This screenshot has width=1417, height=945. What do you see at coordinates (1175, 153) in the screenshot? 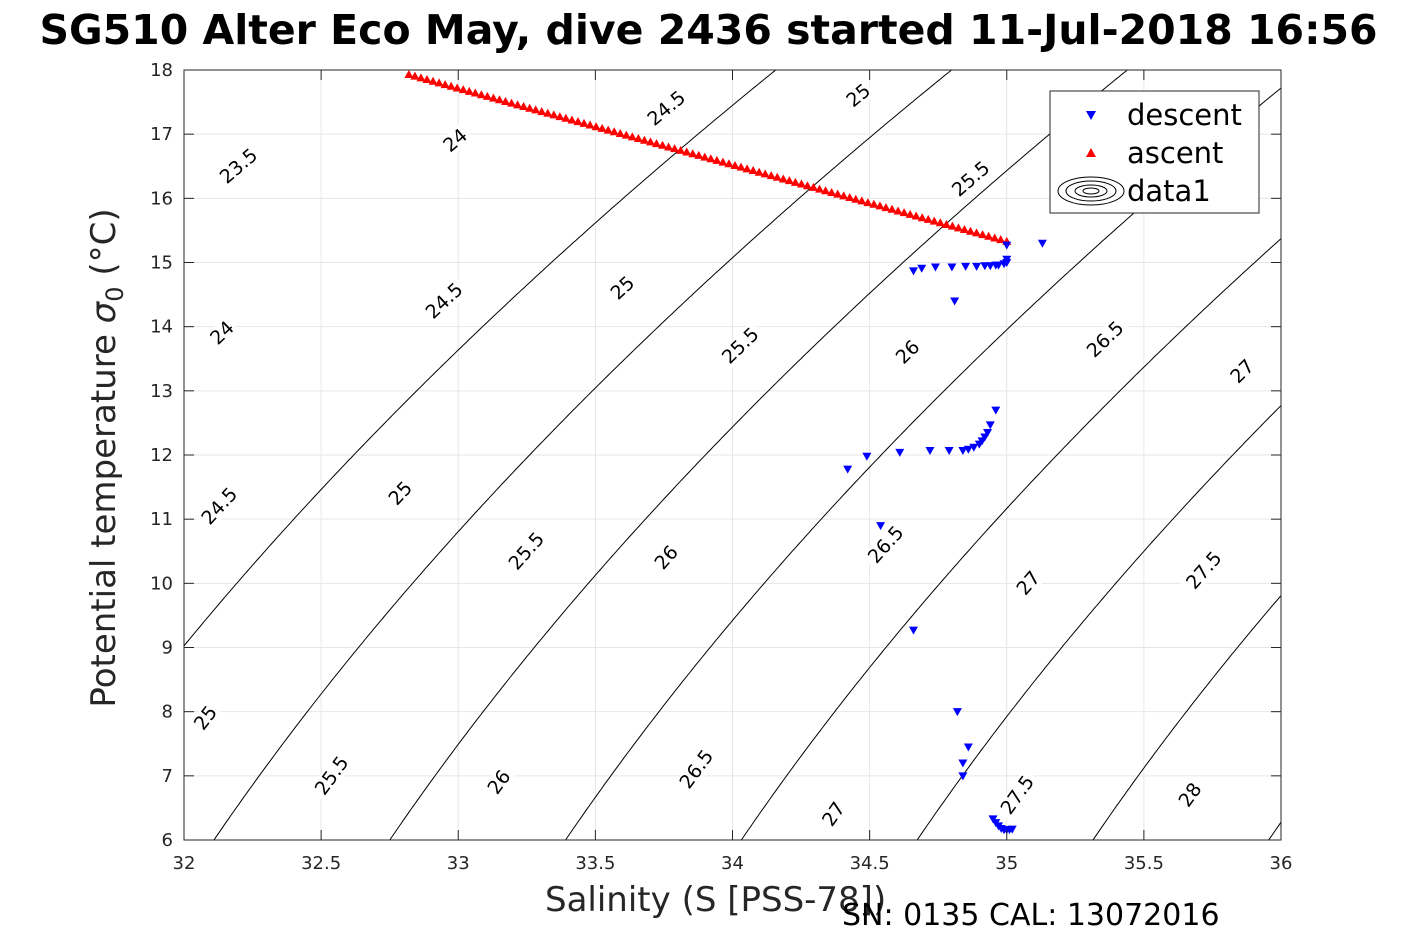
I see `legend-ascent-label: ascent` at bounding box center [1175, 153].